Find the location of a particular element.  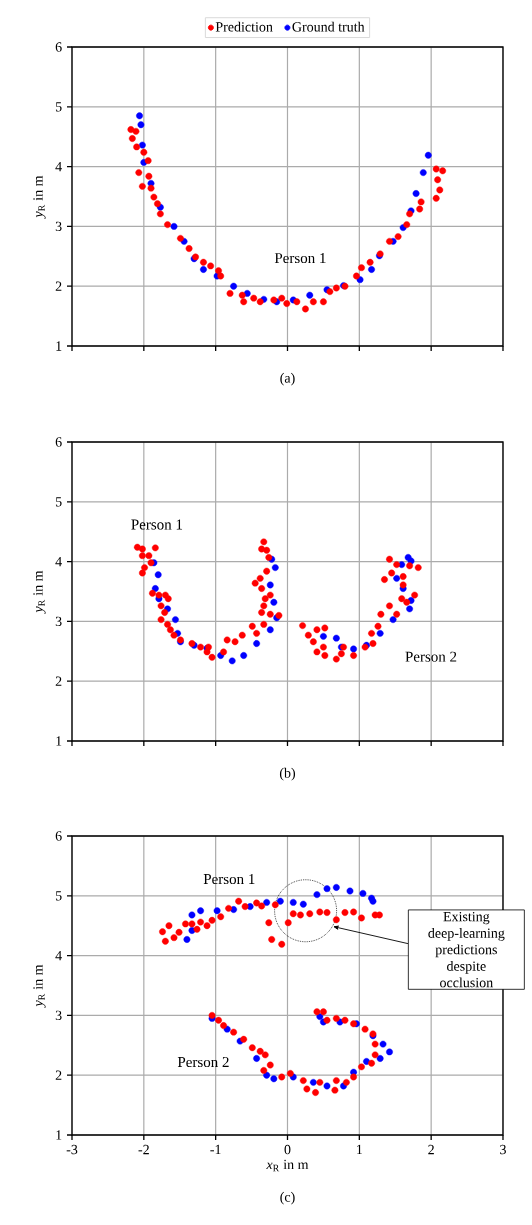

legend-label: Prediction is located at coordinates (244, 26).